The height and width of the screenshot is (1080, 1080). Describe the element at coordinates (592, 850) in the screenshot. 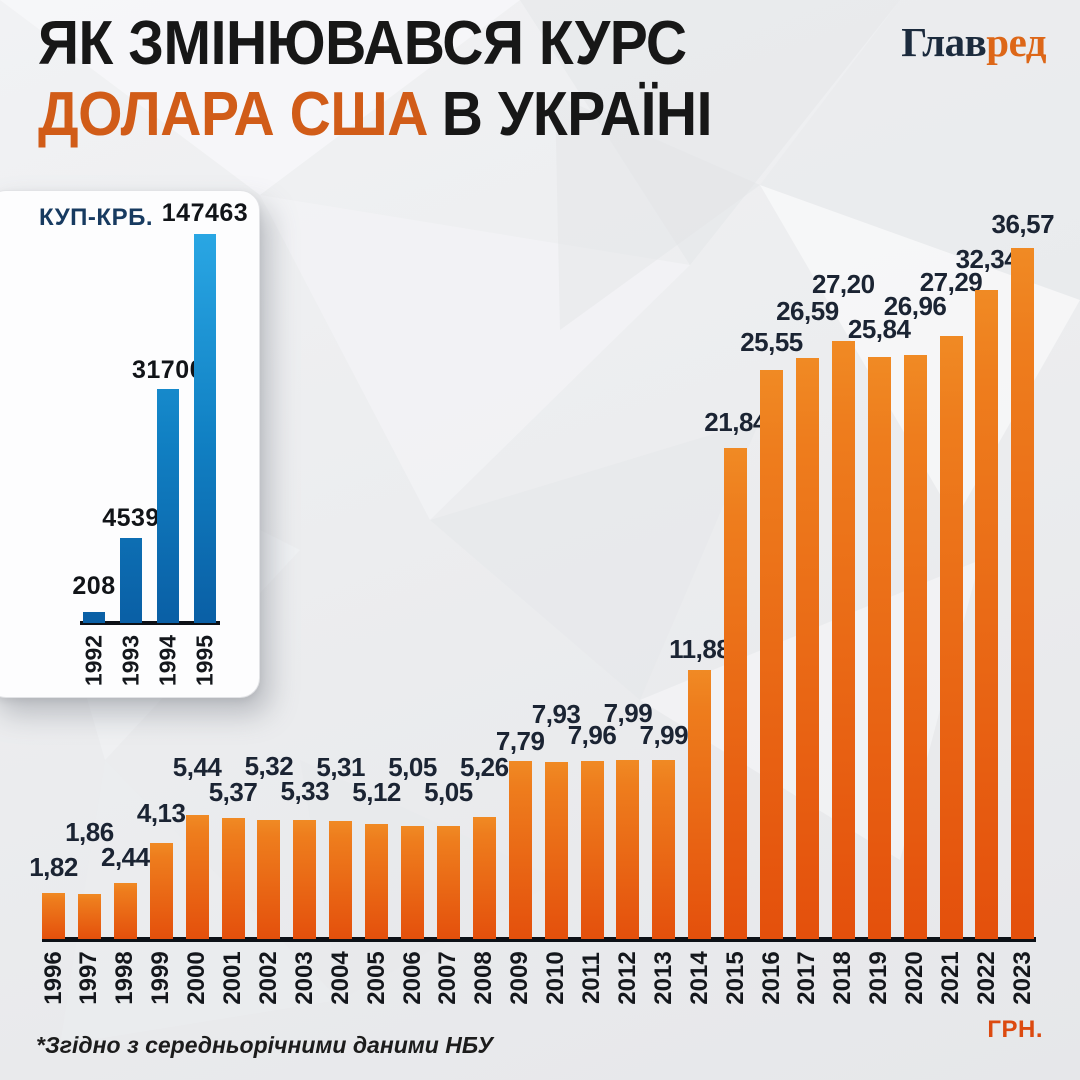

I see `usd-uah-main-bar-2011` at that location.